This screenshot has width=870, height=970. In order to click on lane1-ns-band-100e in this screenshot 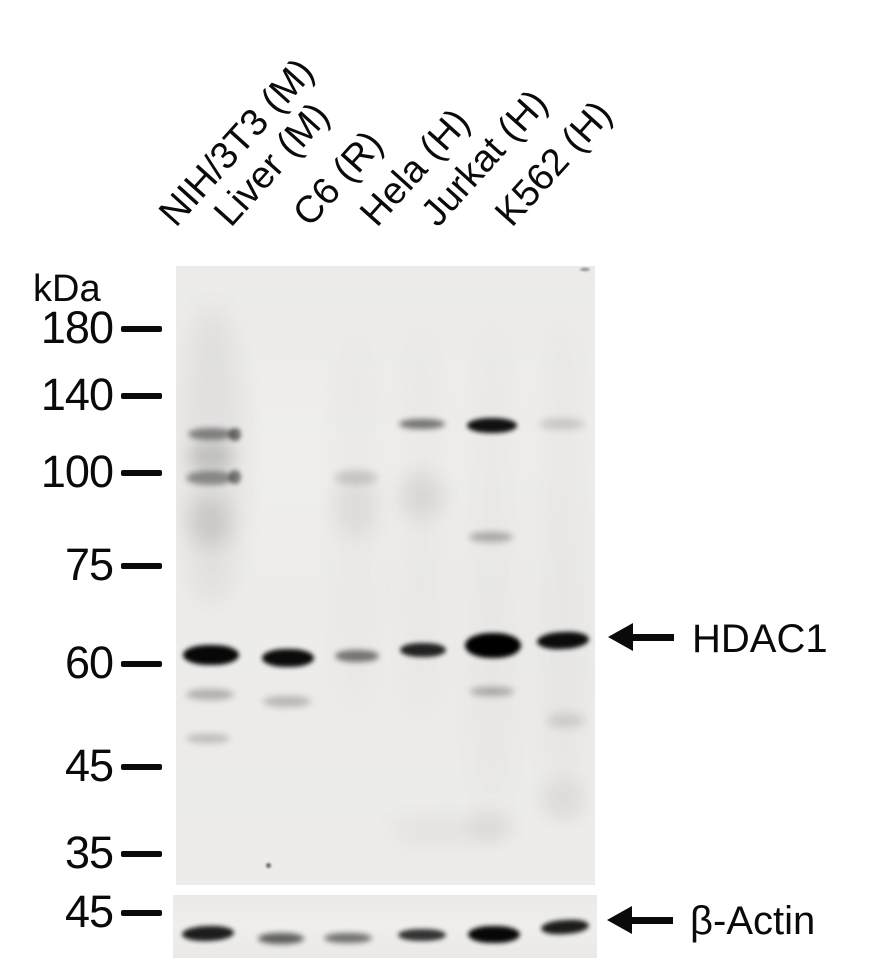, I will do `click(235, 477)`.